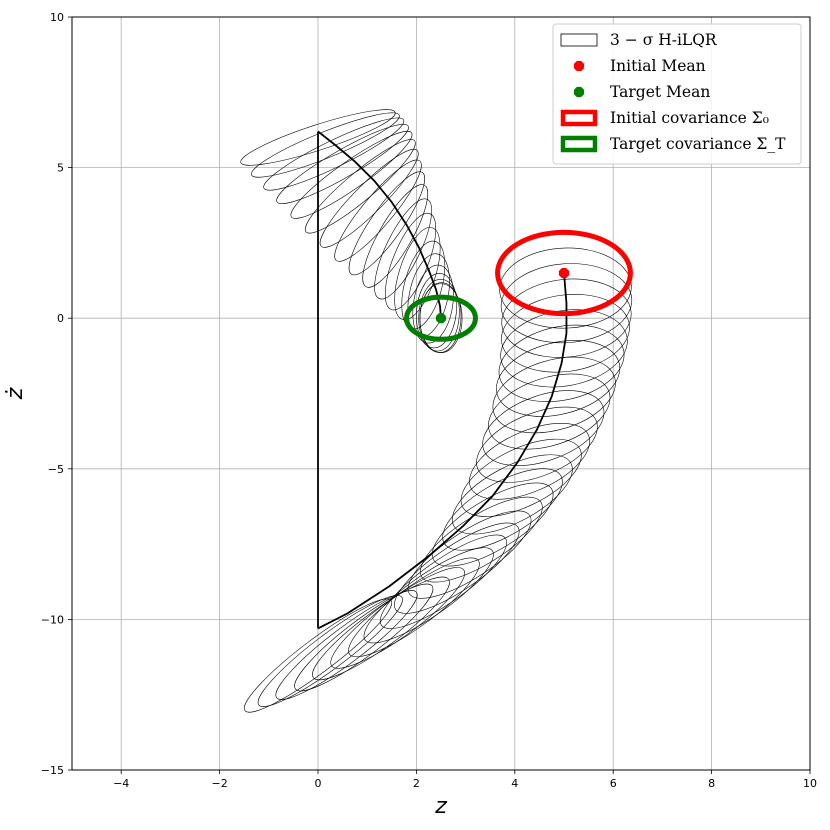 This screenshot has height=830, width=830. What do you see at coordinates (658, 66) in the screenshot?
I see `legend-entry-label: Initial Mean` at bounding box center [658, 66].